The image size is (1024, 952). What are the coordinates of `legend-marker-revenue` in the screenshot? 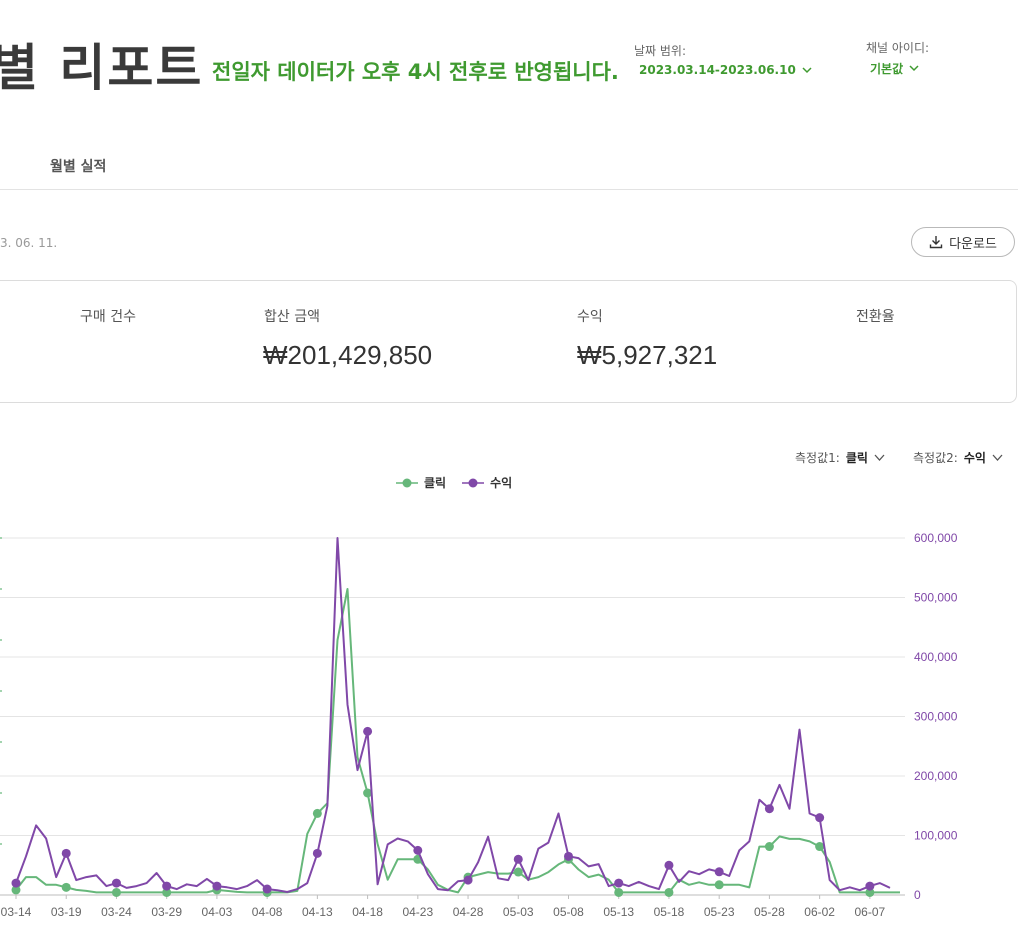 It's located at (473, 482).